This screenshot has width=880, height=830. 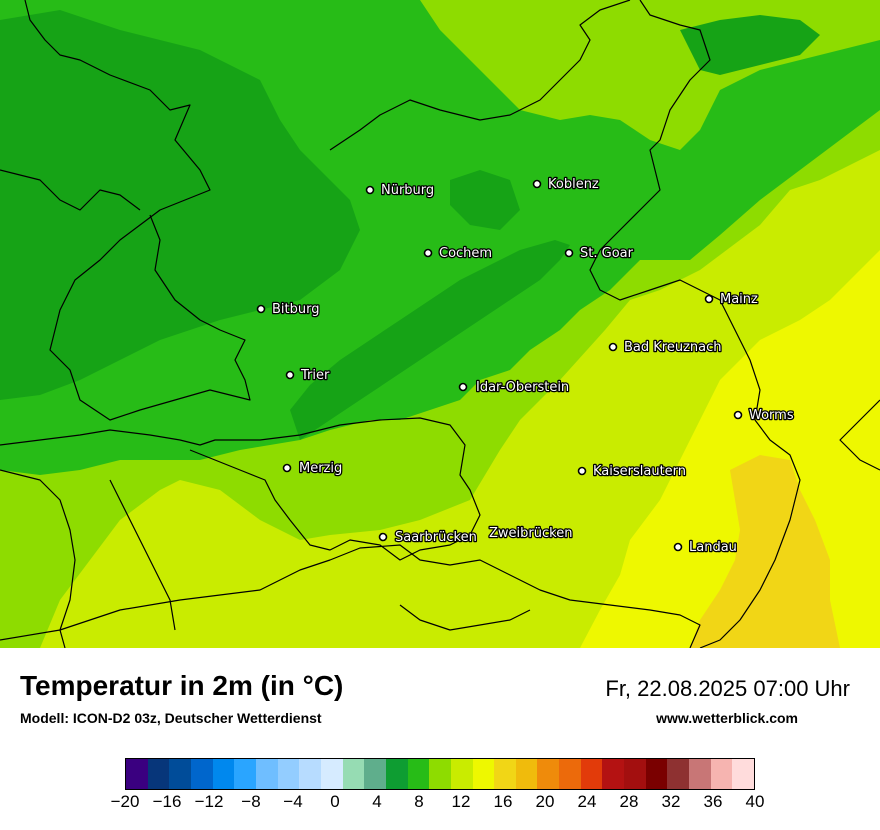 I want to click on legend-tick-label: −4, so click(x=293, y=801).